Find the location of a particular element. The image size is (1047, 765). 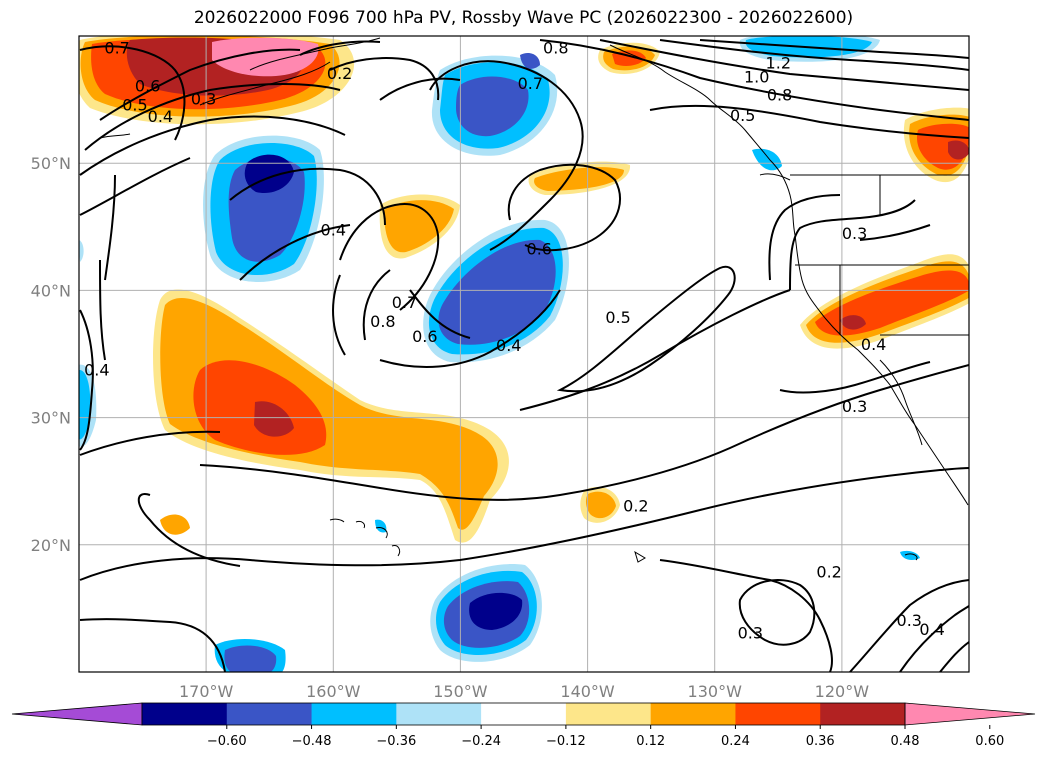

latitude-label: 40°N is located at coordinates (51, 290).